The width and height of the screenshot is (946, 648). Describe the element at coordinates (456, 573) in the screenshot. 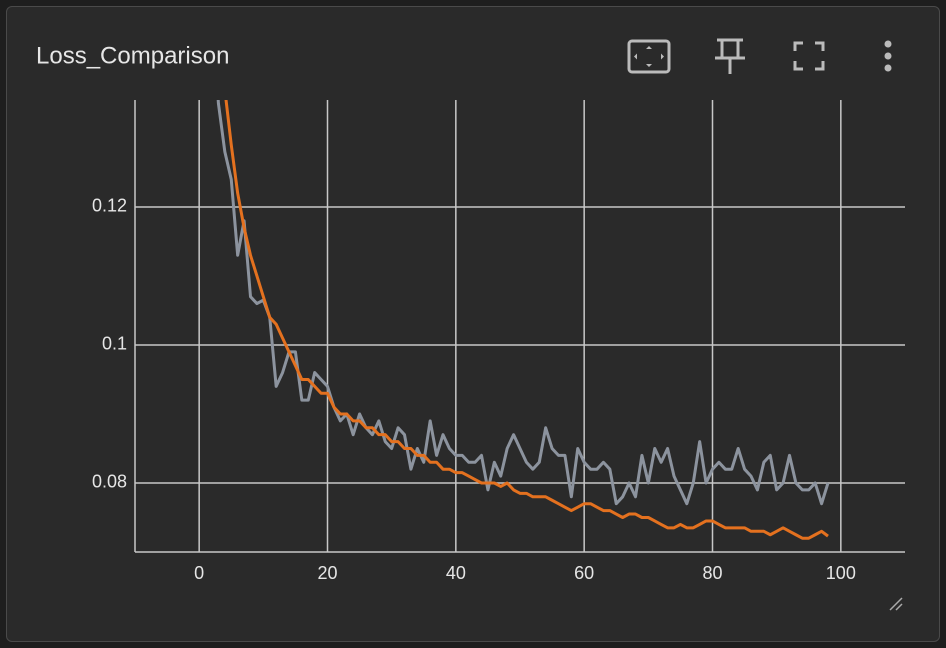

I see `x-tick-label: 40` at that location.